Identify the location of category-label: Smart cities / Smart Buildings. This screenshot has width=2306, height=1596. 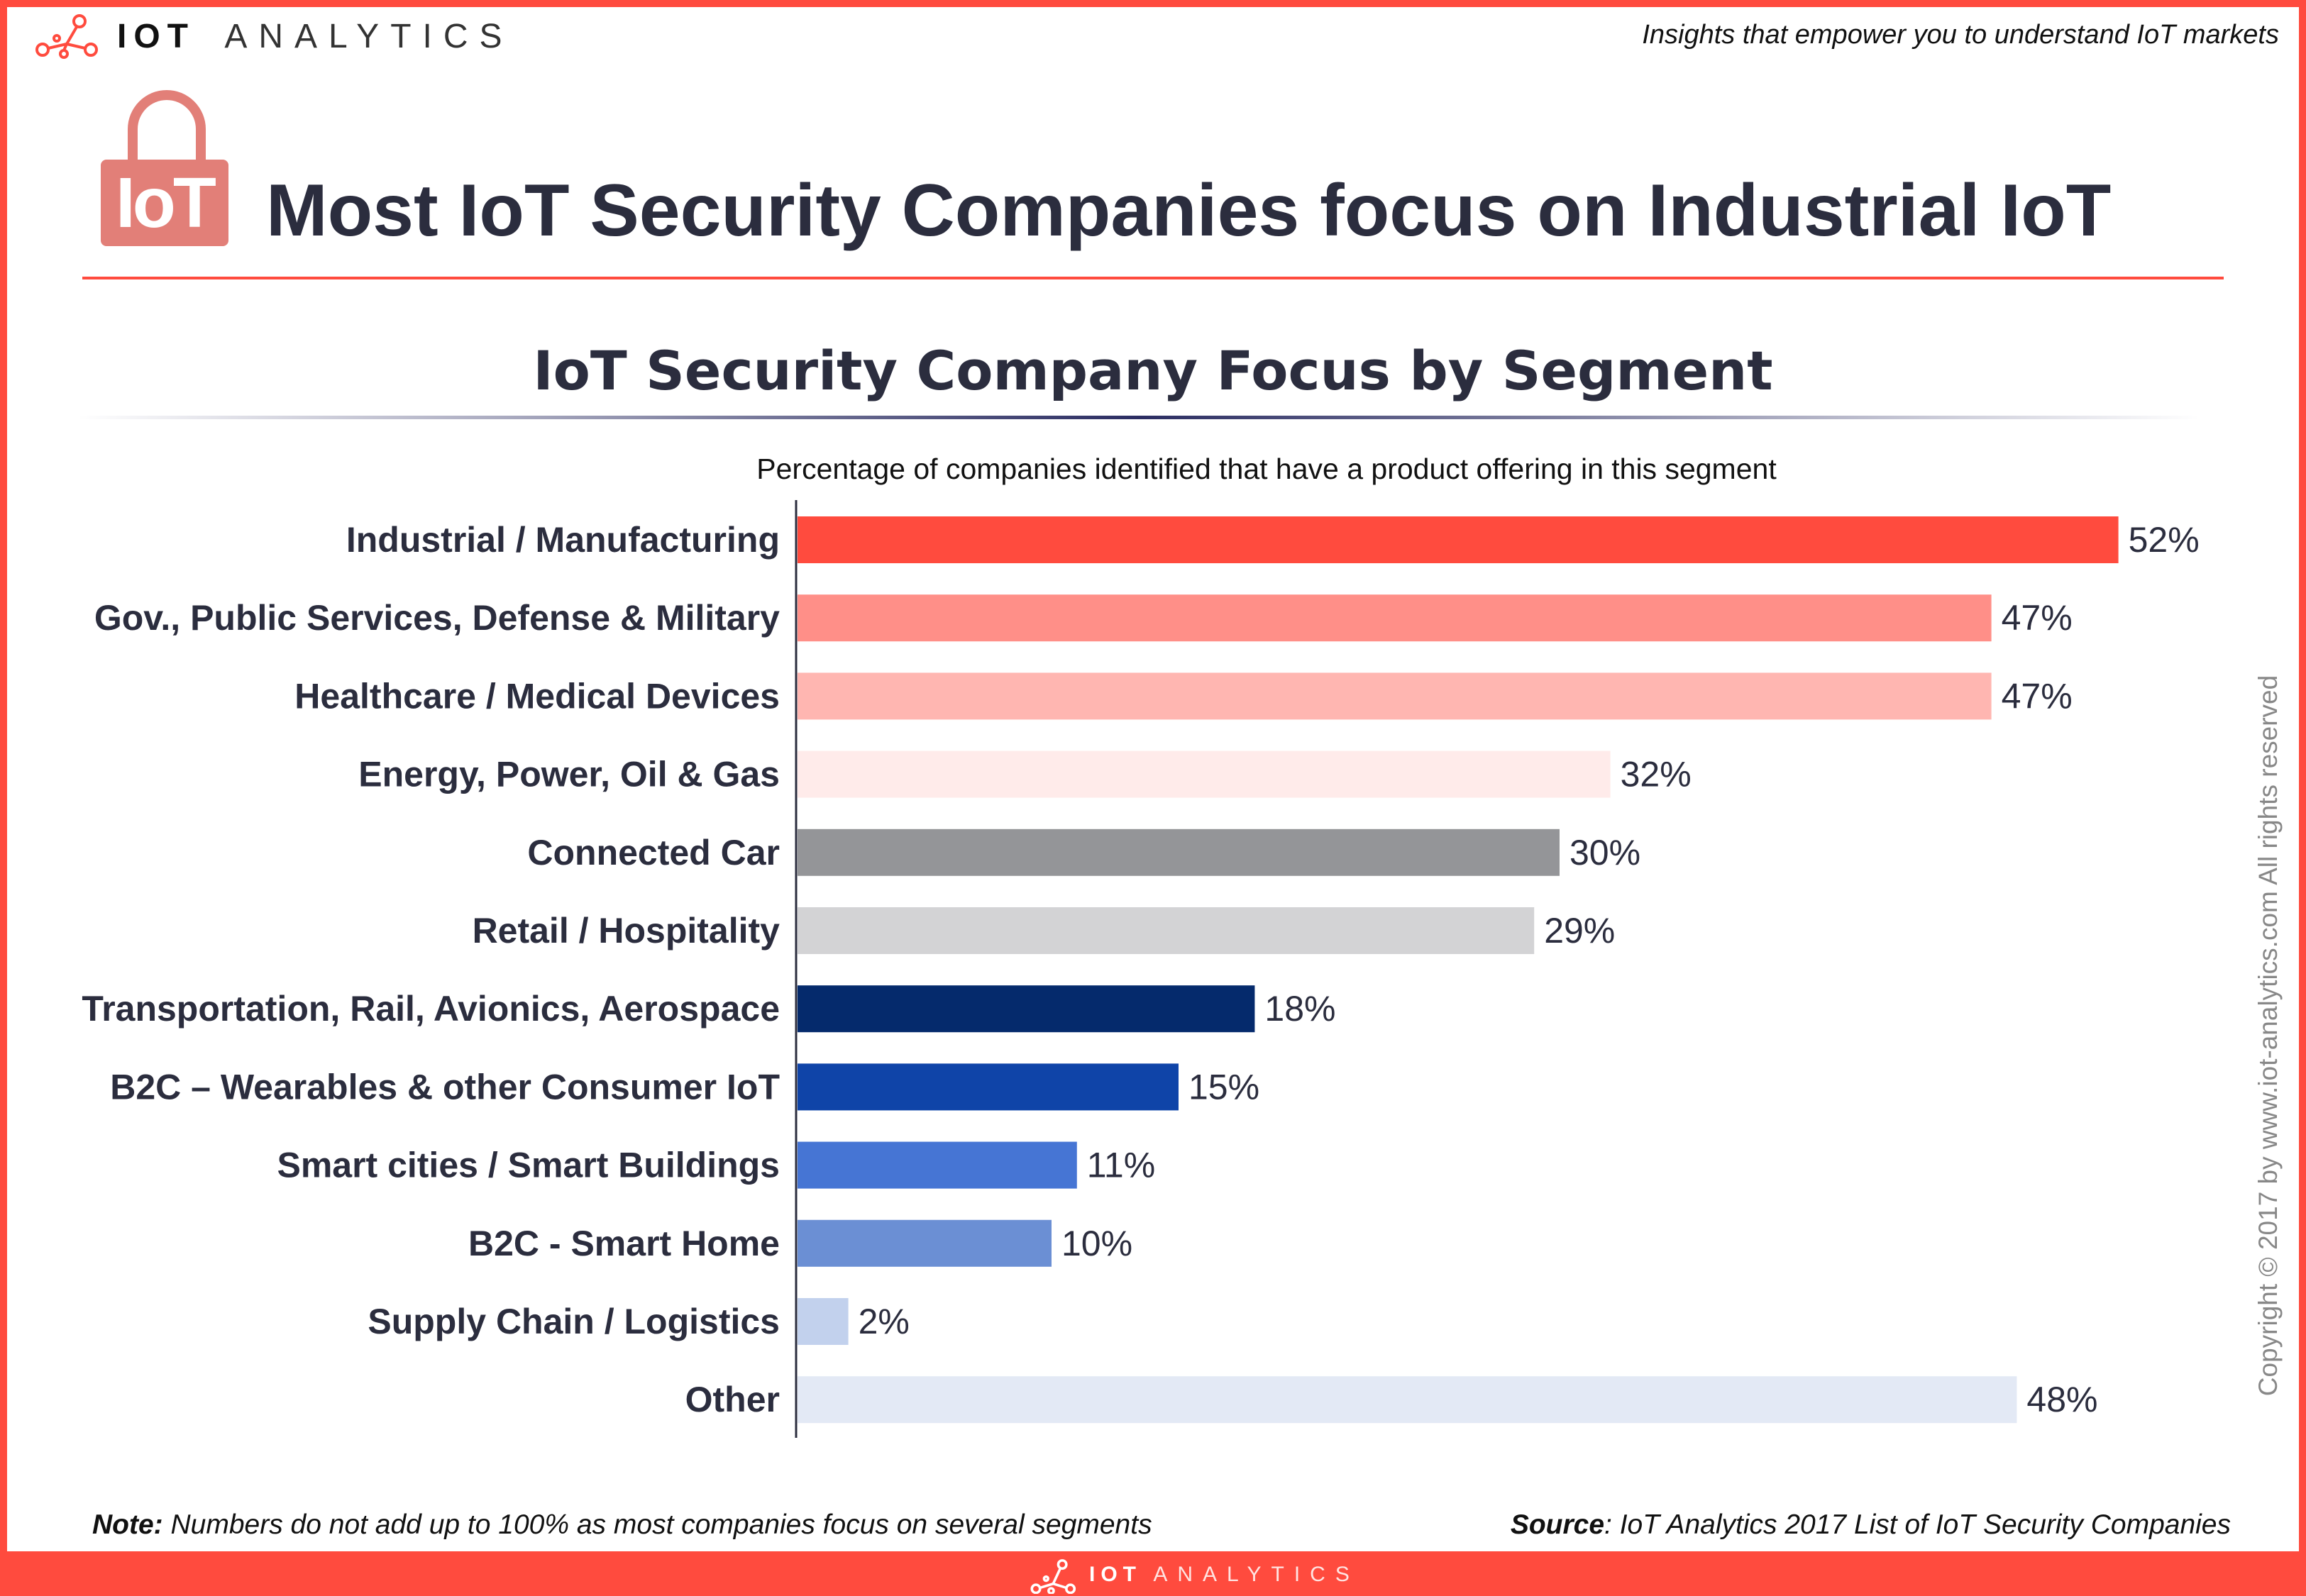
(528, 1165).